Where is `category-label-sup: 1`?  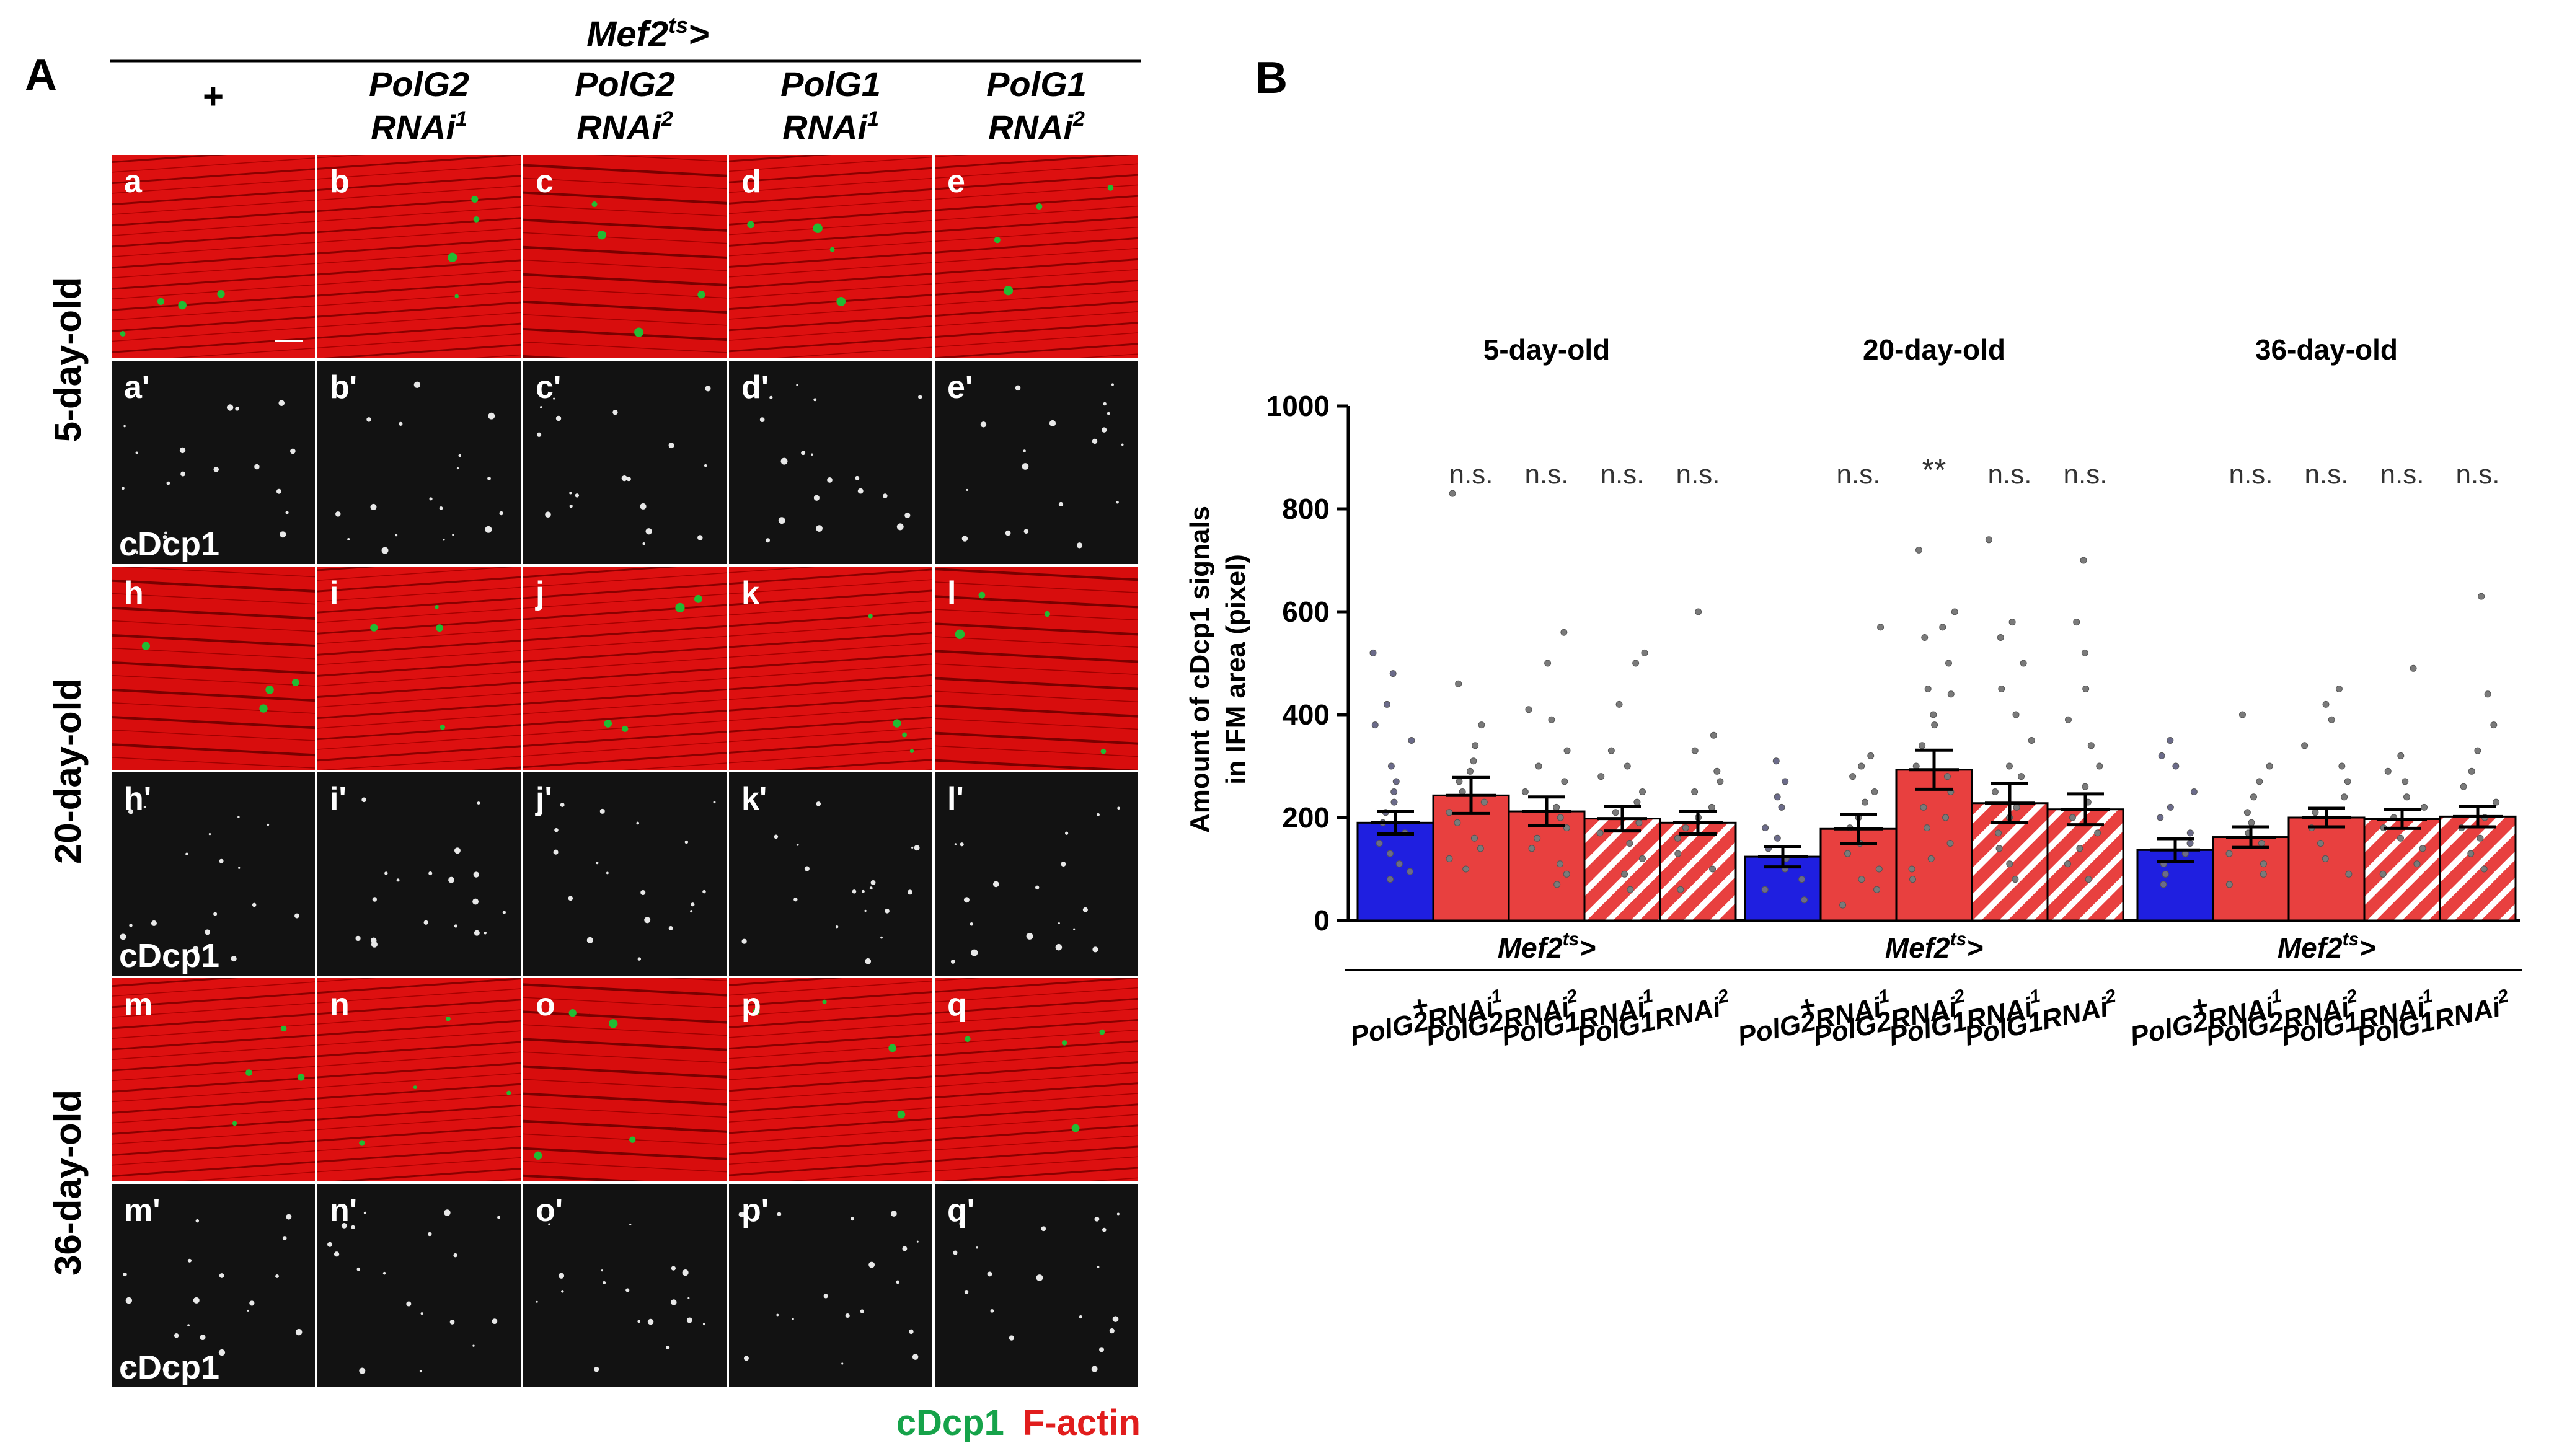 category-label-sup: 1 is located at coordinates (2427, 997).